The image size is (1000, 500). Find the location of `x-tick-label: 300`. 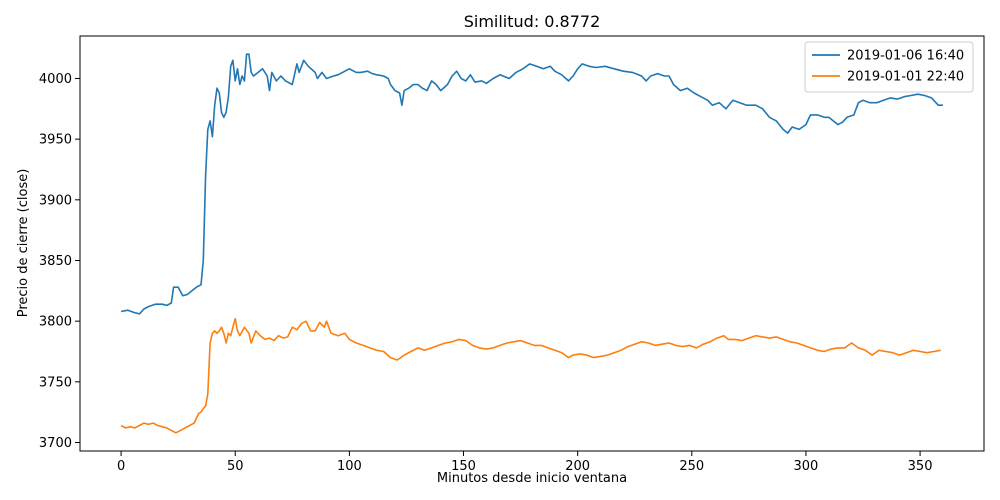

x-tick-label: 300 is located at coordinates (806, 466).